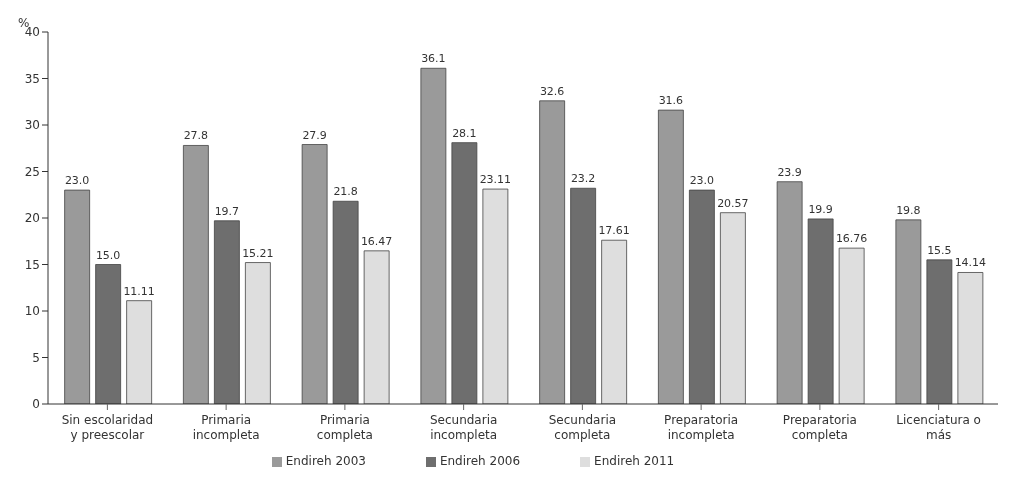 The image size is (1022, 481). Describe the element at coordinates (851, 239) in the screenshot. I see `data-label: 16.76` at that location.